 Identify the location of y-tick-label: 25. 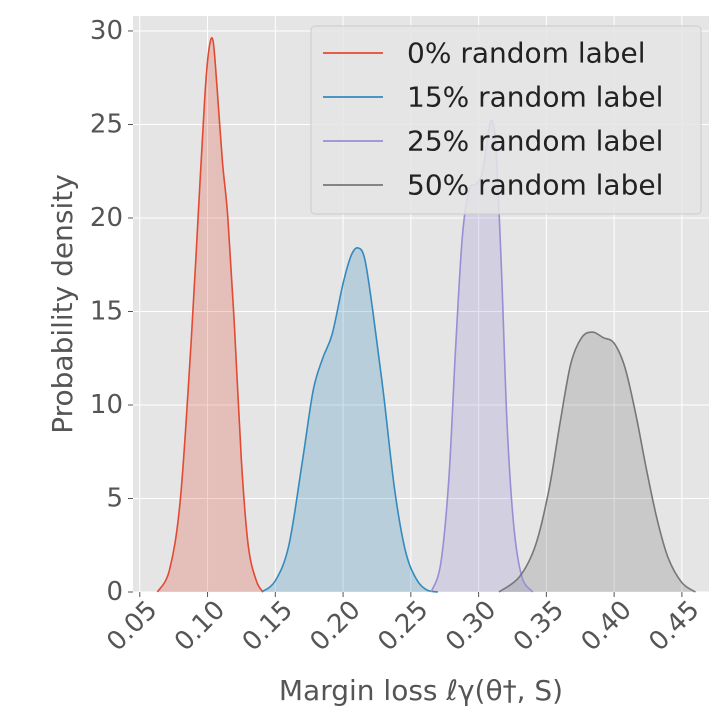
(106, 124).